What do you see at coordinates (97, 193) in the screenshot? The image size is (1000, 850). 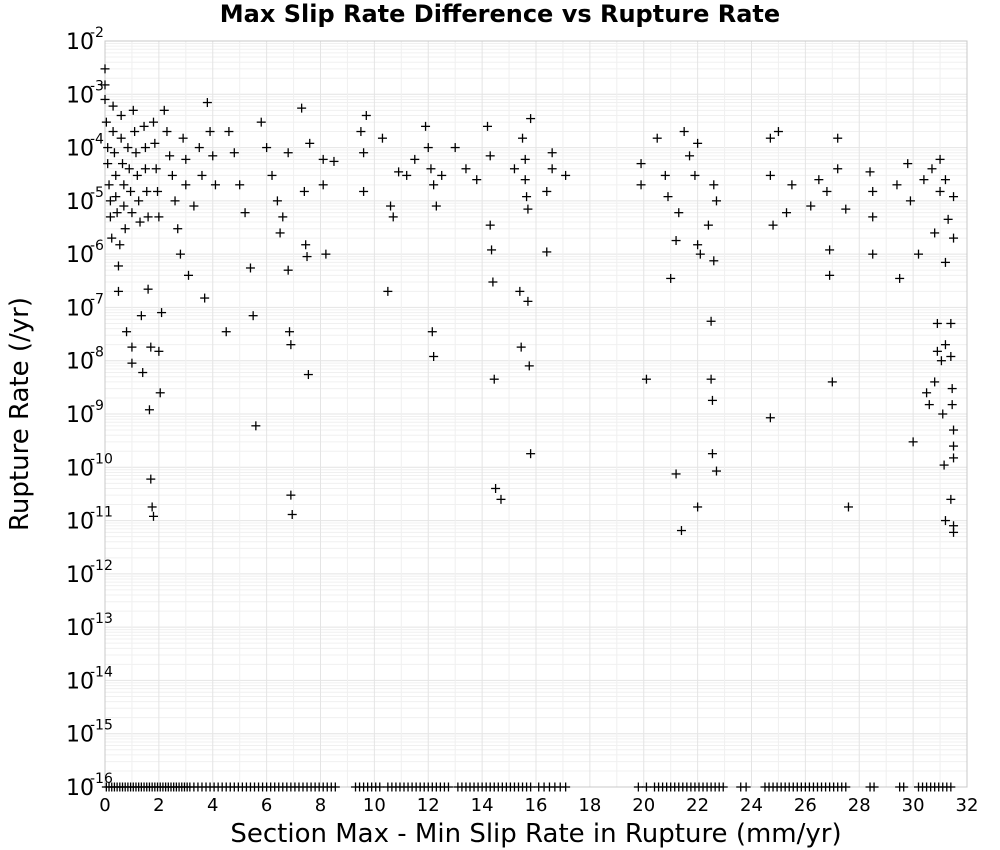 I see `y-tick-exponent: -5` at bounding box center [97, 193].